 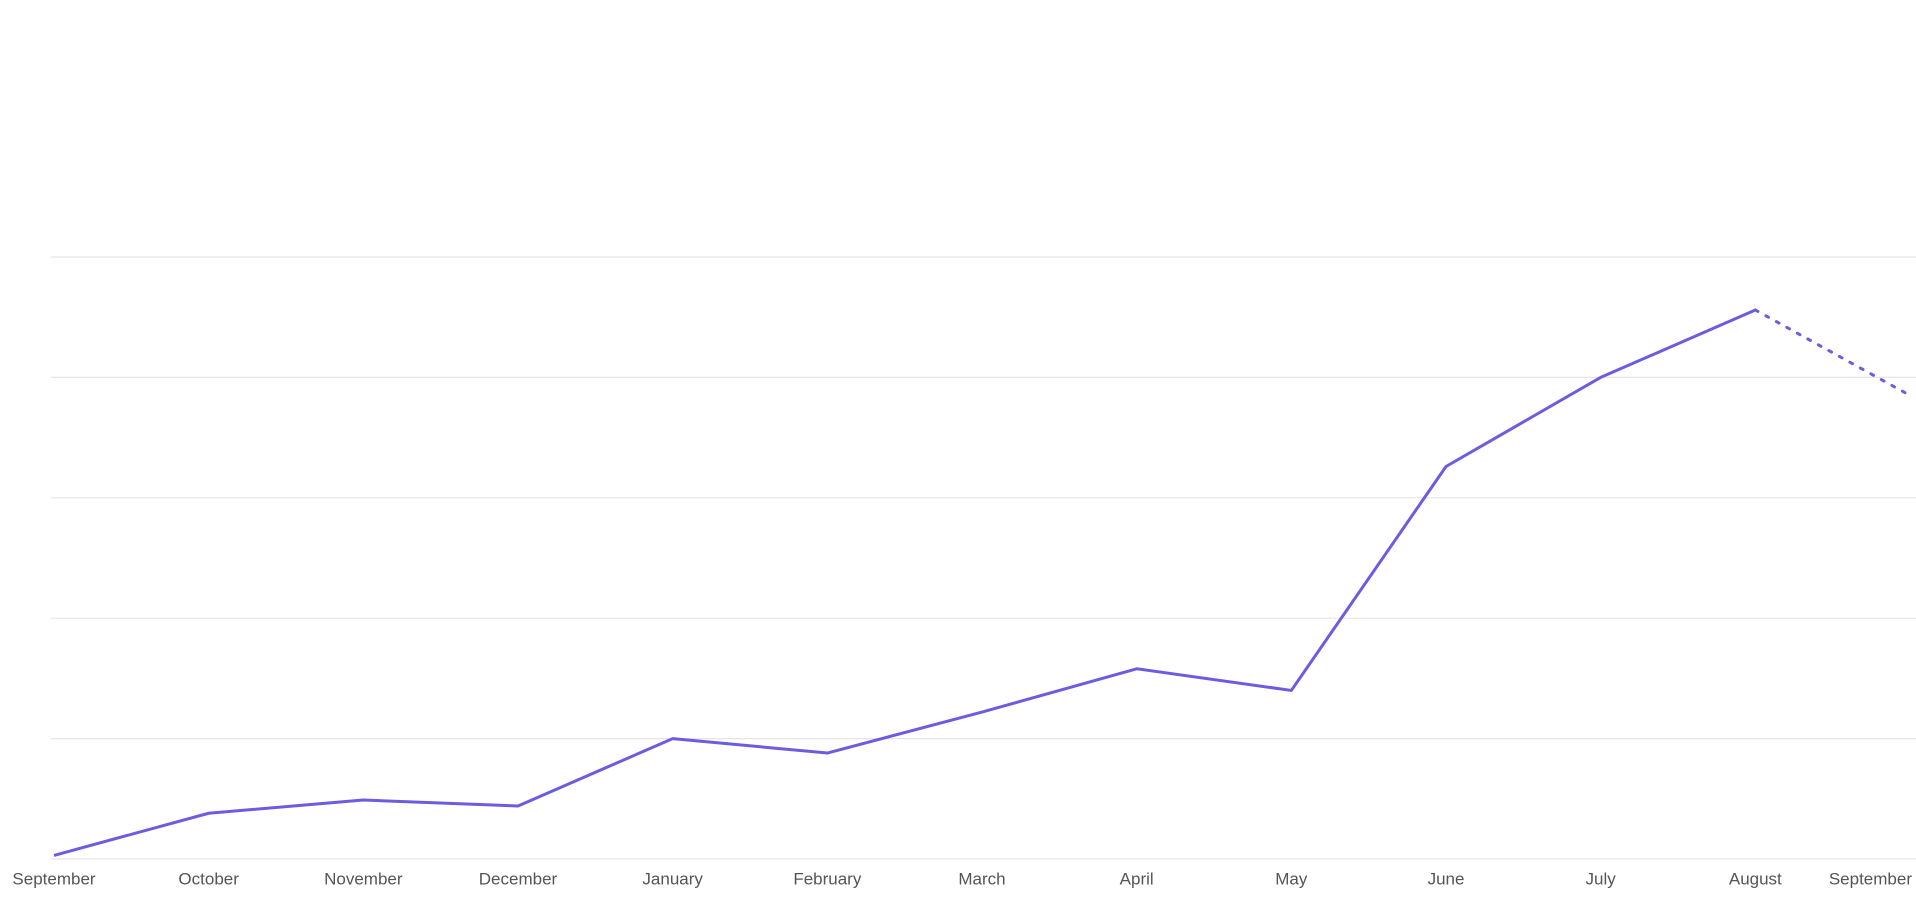 I want to click on x-tick-label: March, so click(x=981, y=878).